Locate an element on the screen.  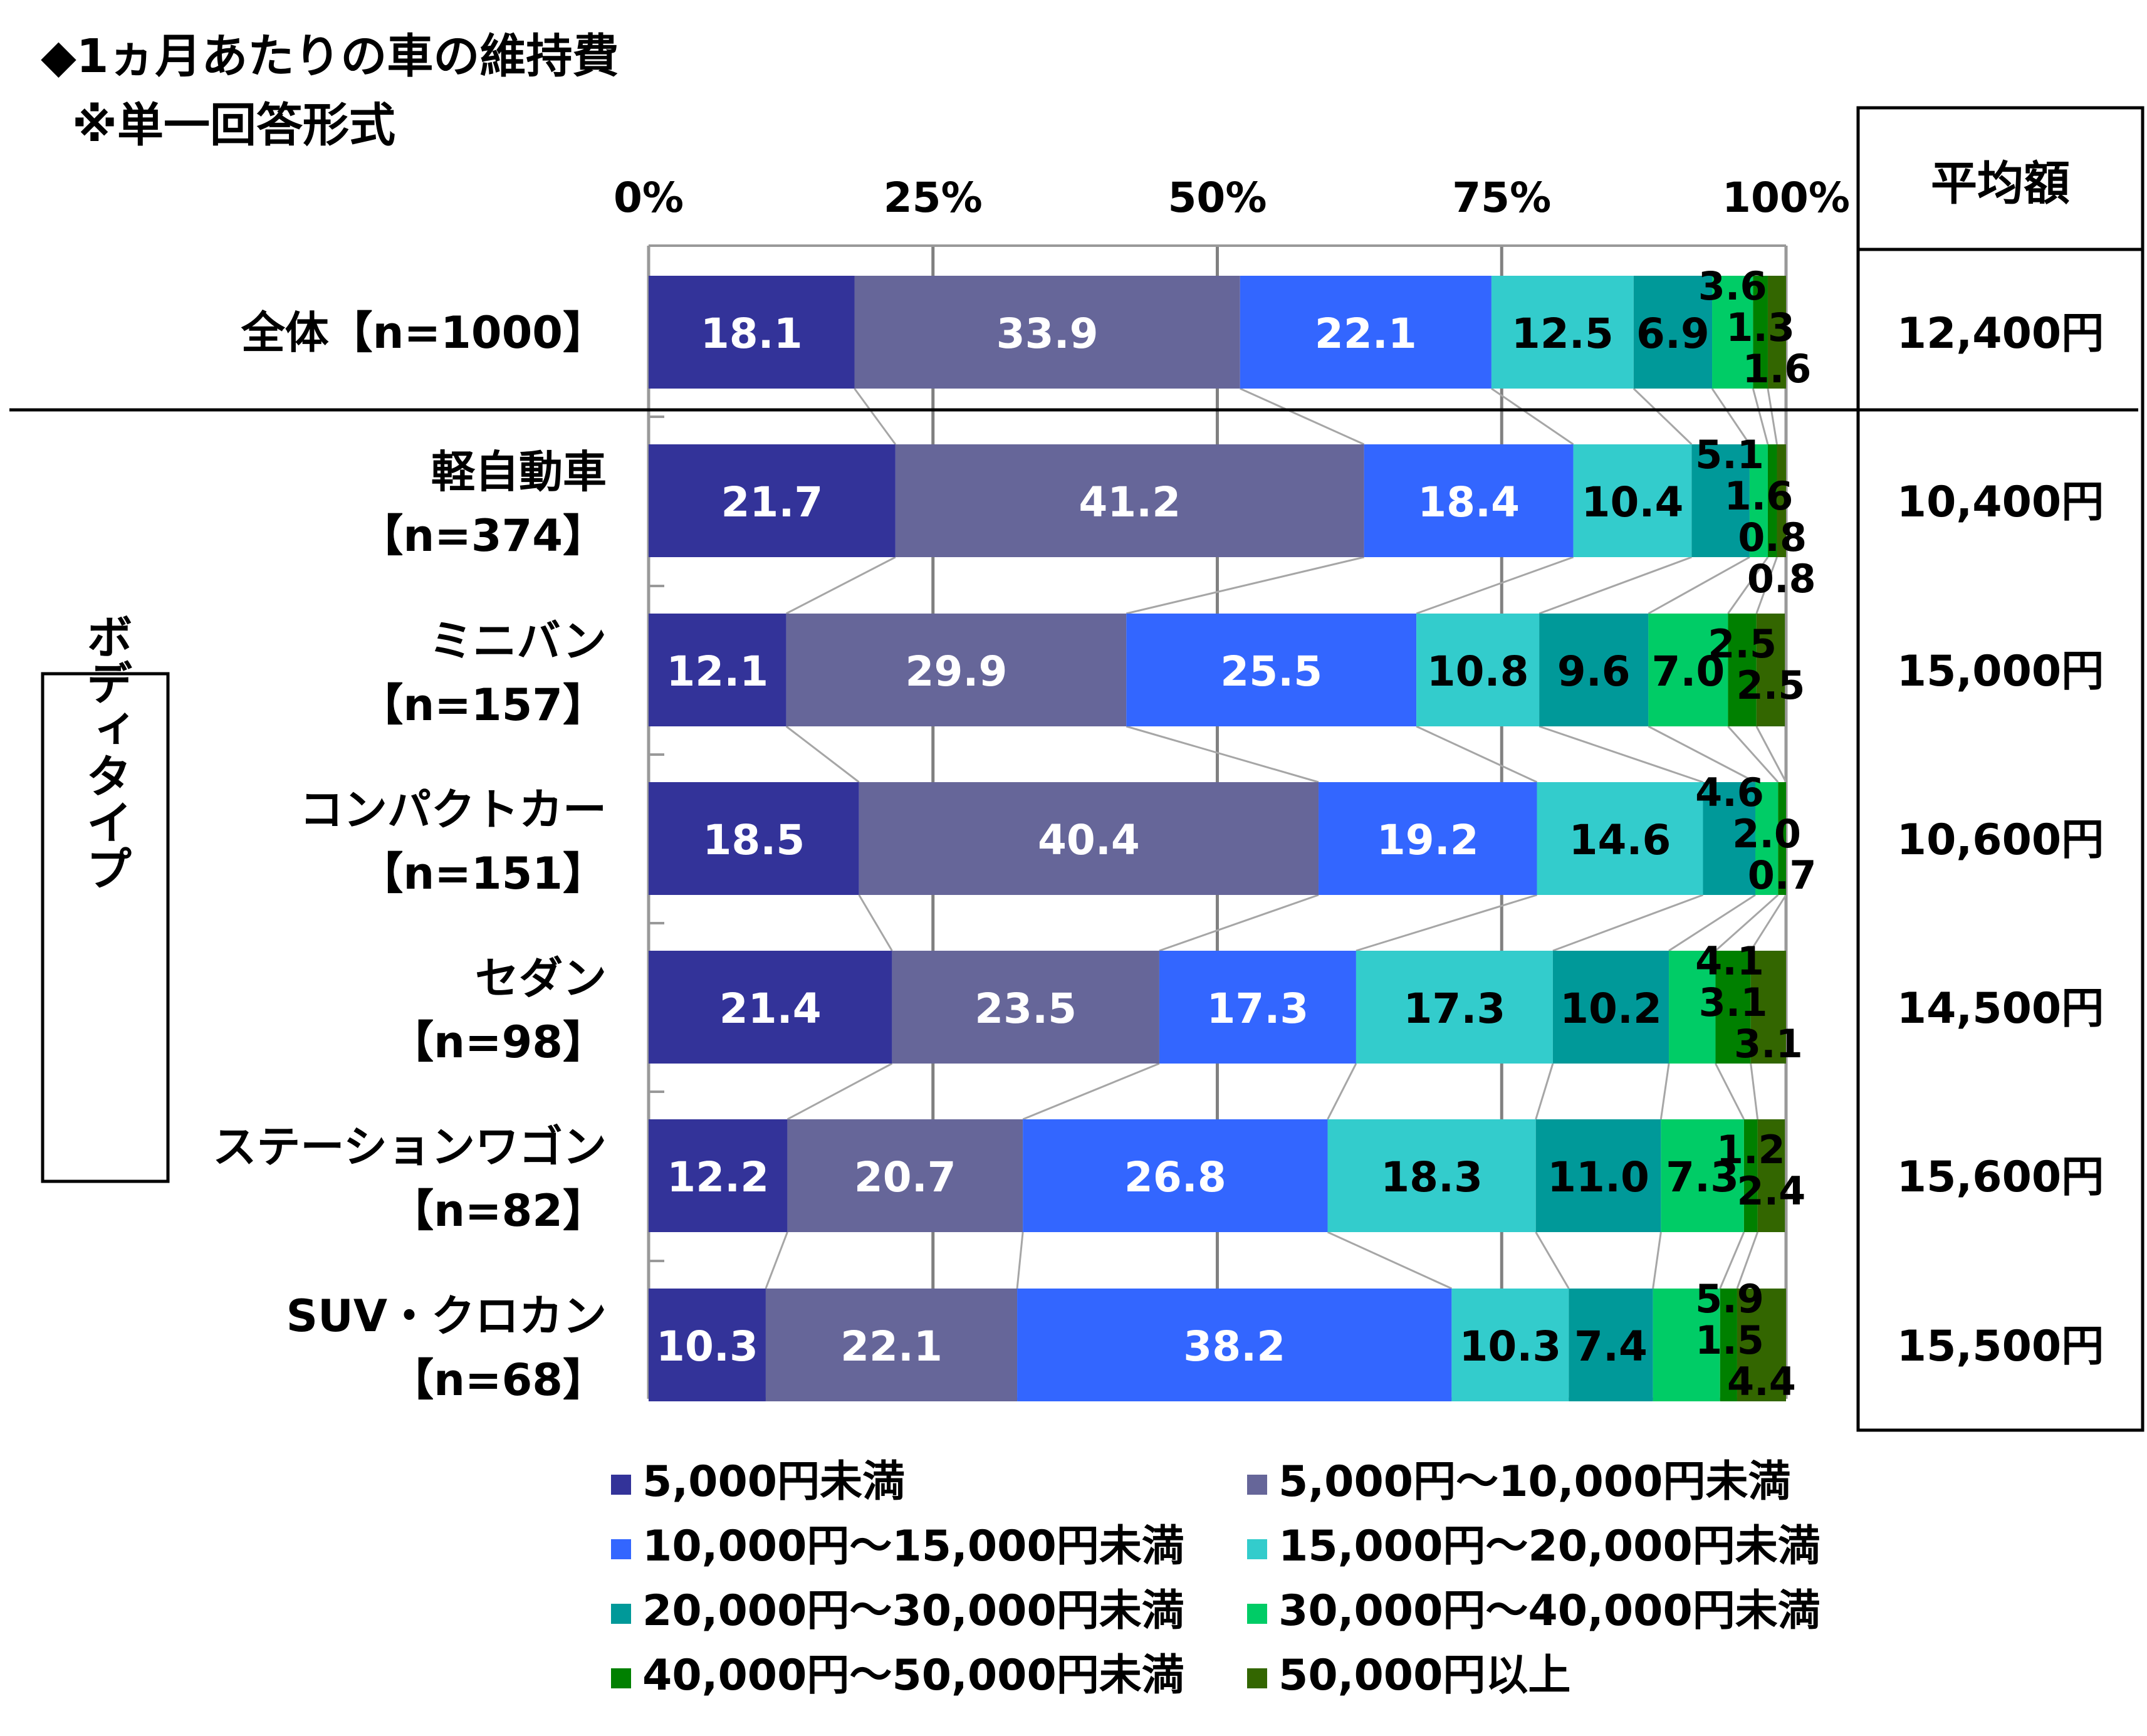
bar-value-label: 22.1 is located at coordinates (891, 1346).